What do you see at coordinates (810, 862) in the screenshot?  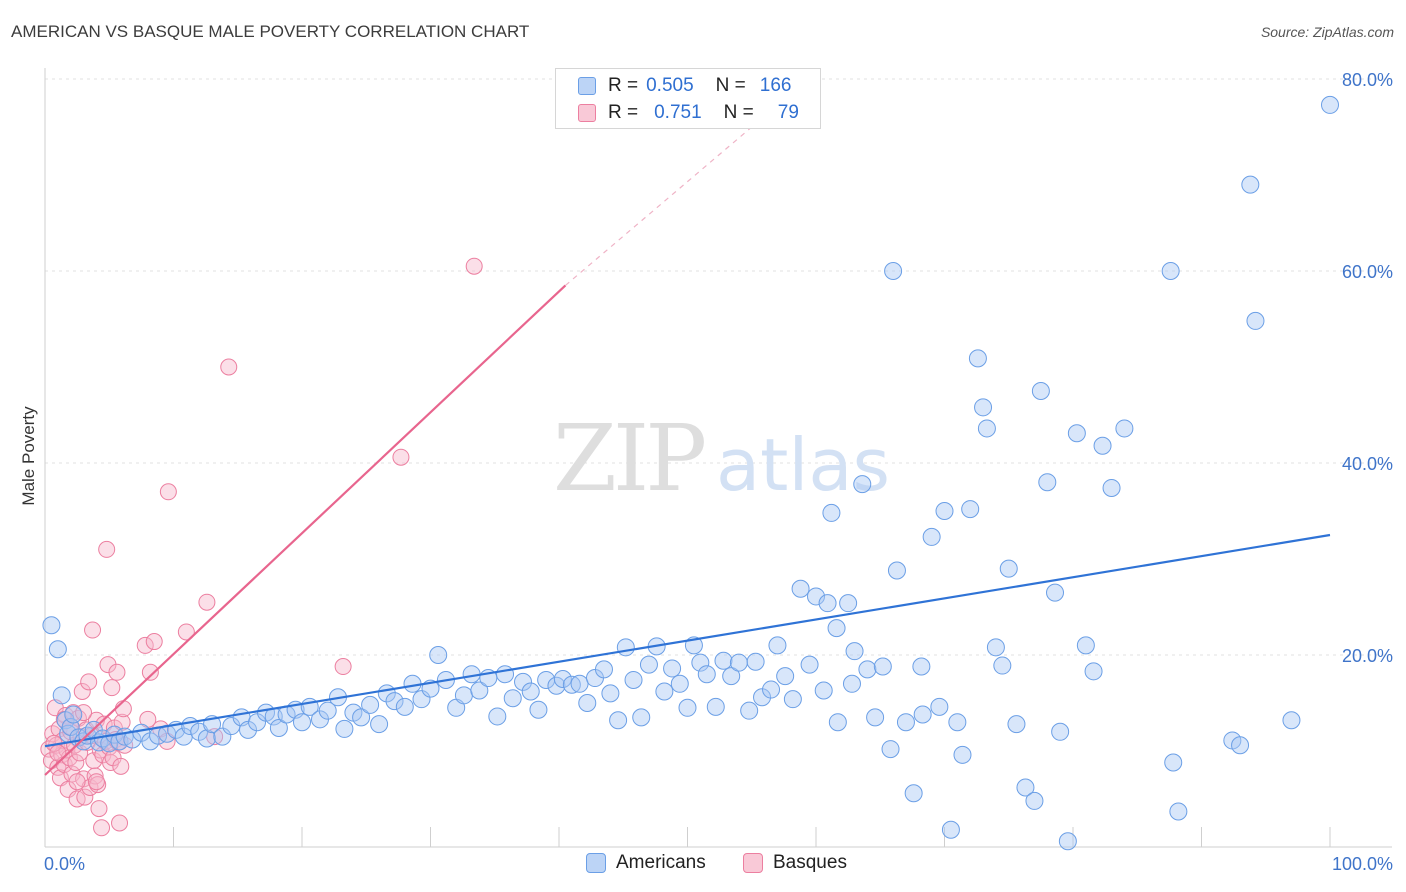 I see `legend-label-basques: Basques` at bounding box center [810, 862].